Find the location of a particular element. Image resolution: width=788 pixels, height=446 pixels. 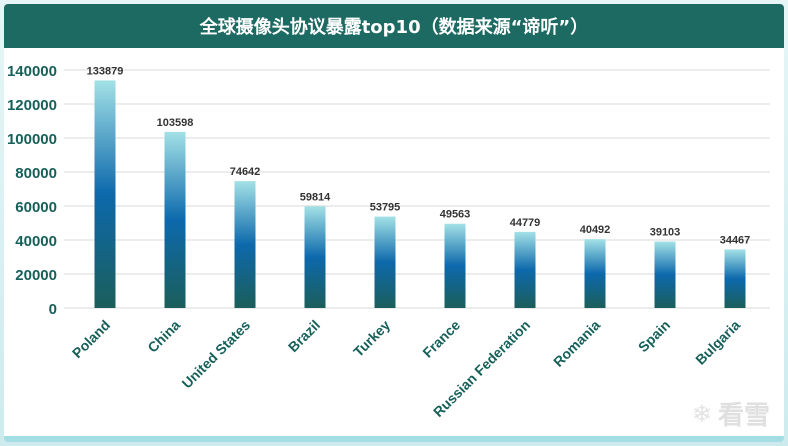

data-label: 44779 is located at coordinates (525, 223).